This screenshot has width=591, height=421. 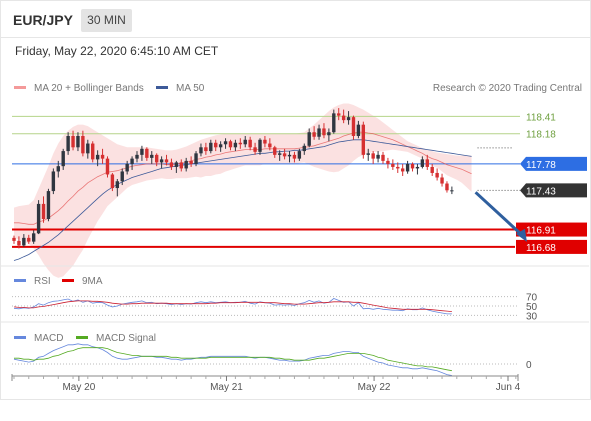 What do you see at coordinates (106, 20) in the screenshot?
I see `timeframe-button: 30 MIN` at bounding box center [106, 20].